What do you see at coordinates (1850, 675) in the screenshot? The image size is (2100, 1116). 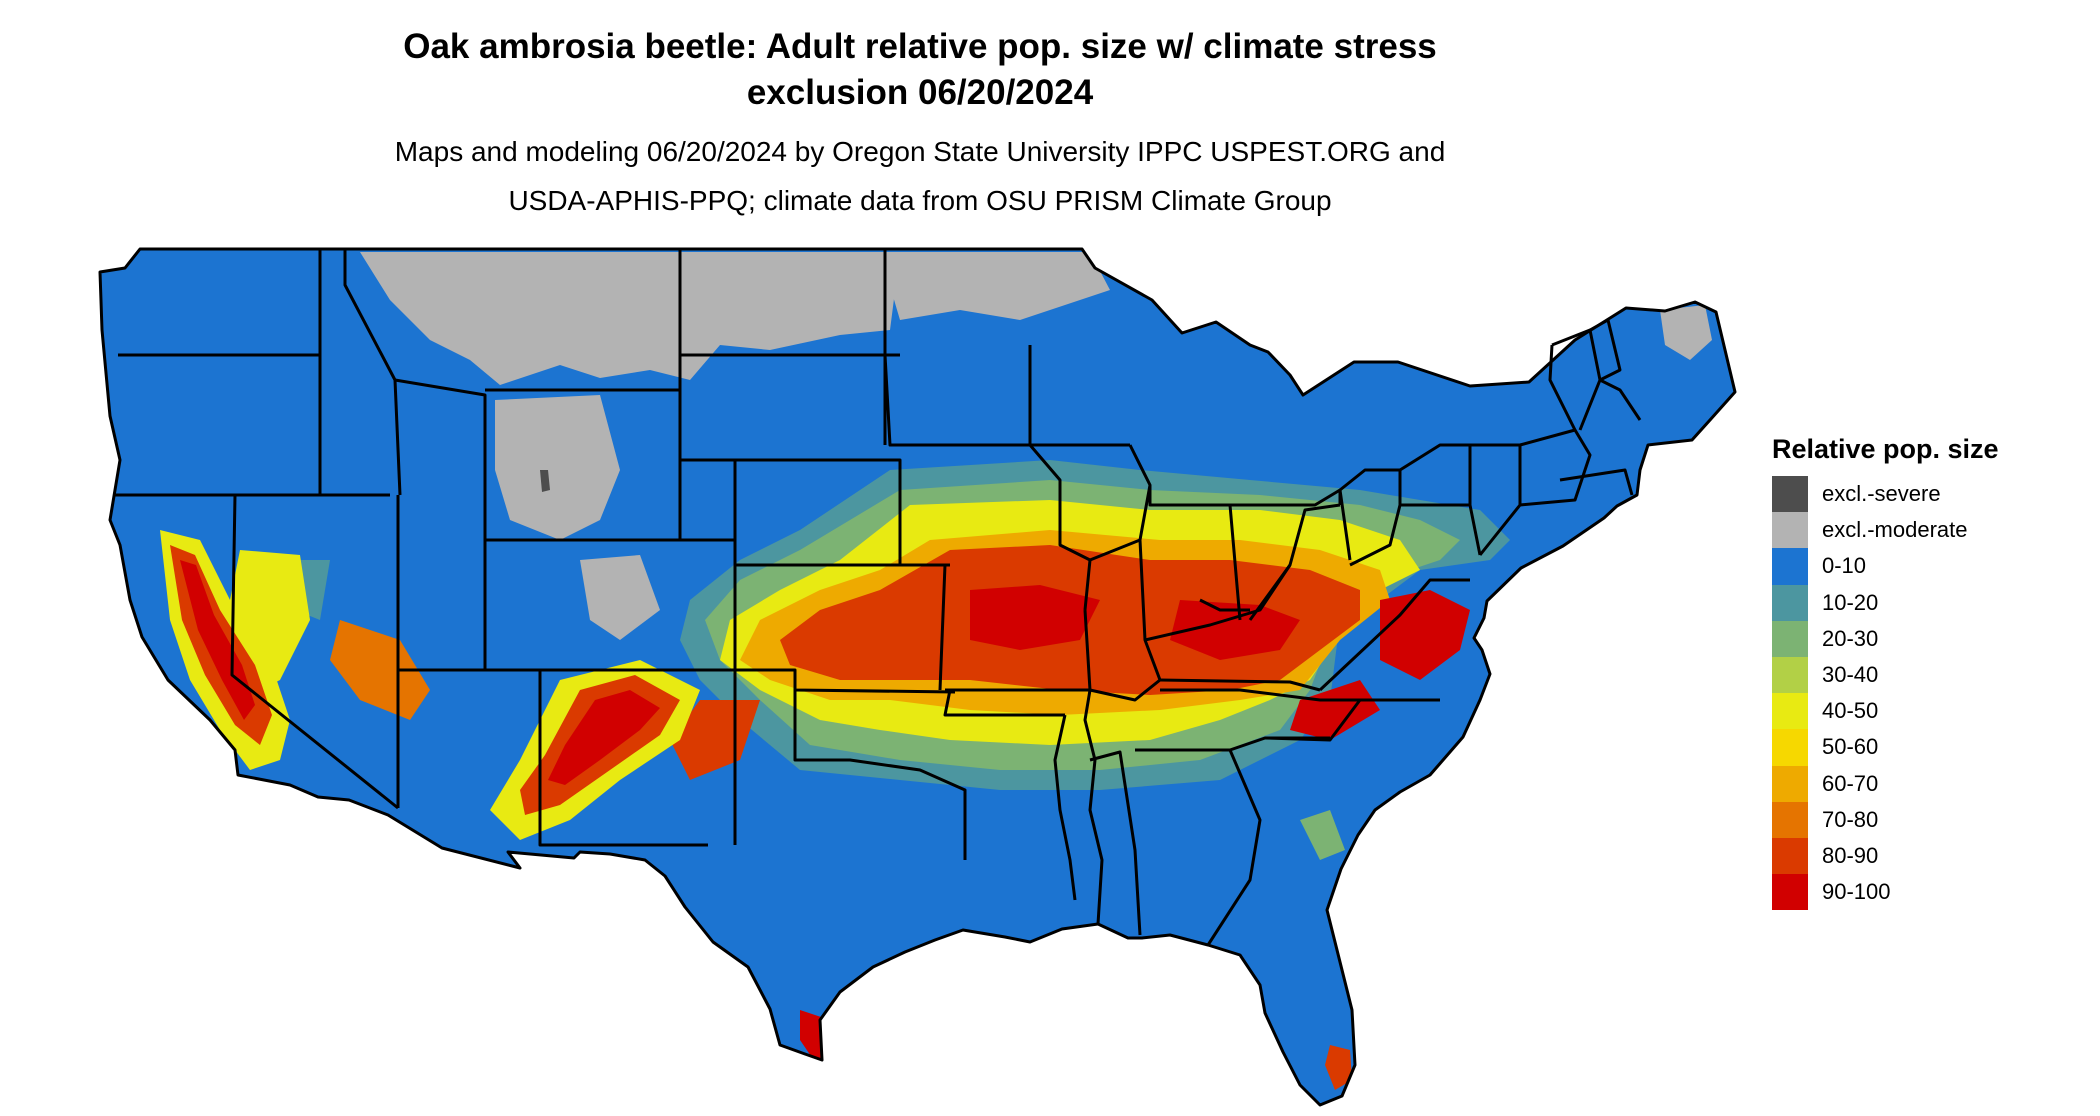 I see `legend-label: 30-40` at bounding box center [1850, 675].